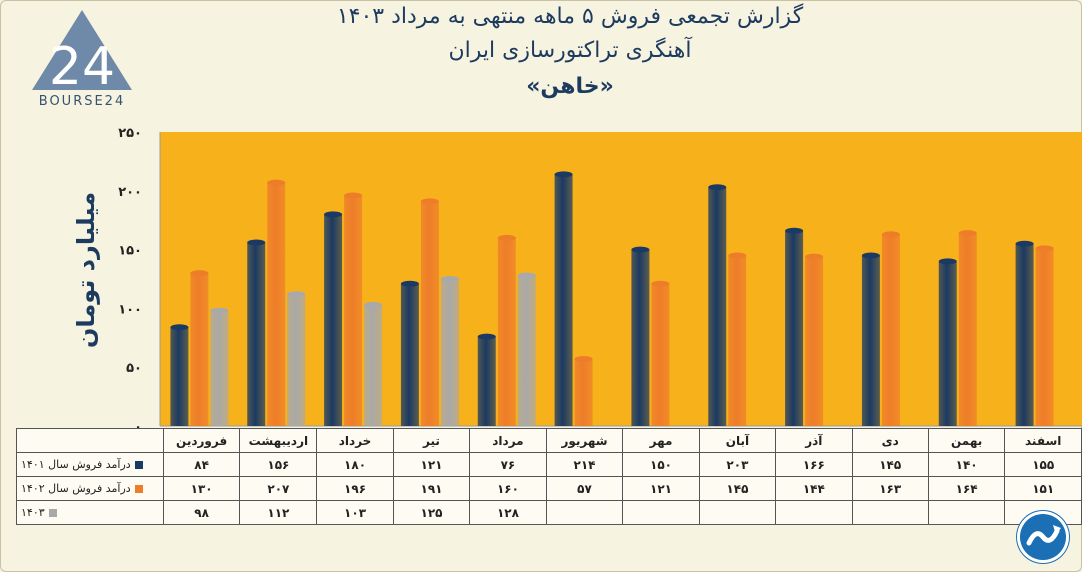 The height and width of the screenshot is (572, 1082). What do you see at coordinates (278, 440) in the screenshot?
I see `table-month-header: اردیبهشت` at bounding box center [278, 440].